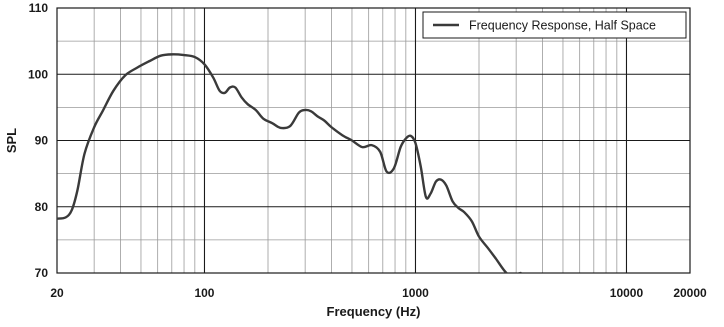  What do you see at coordinates (690, 293) in the screenshot?
I see `x-tick-label: 20000` at bounding box center [690, 293].